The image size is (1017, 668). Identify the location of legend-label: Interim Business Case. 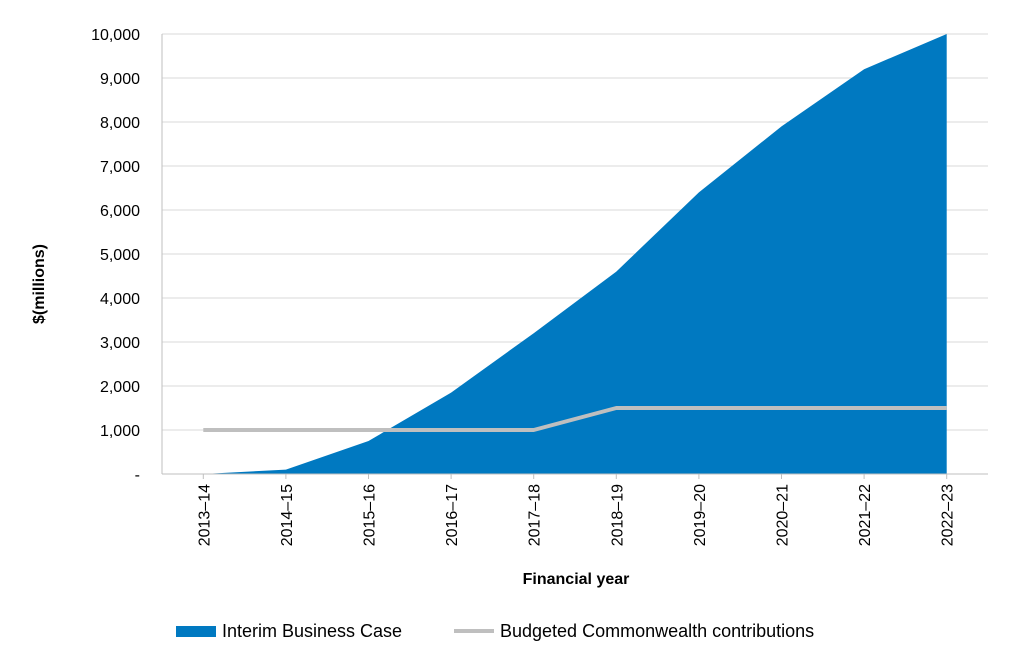
(312, 630).